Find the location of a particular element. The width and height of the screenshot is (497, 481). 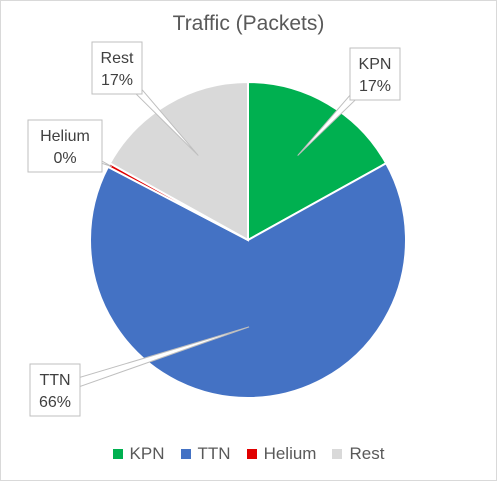

legend-swatch-rest is located at coordinates (337, 454).